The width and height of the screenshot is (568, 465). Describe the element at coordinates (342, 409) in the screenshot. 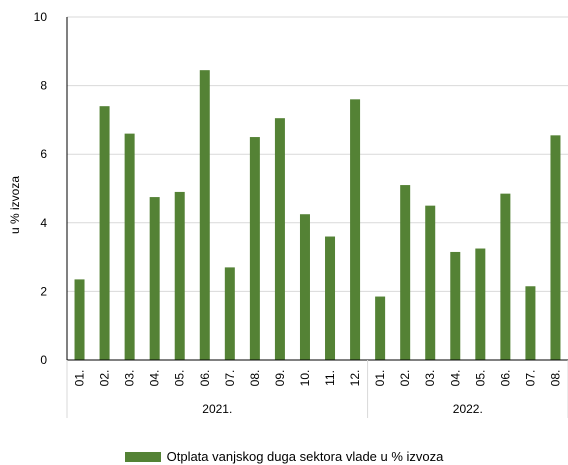

I see `x-group-labels: 2021. 2022.` at that location.